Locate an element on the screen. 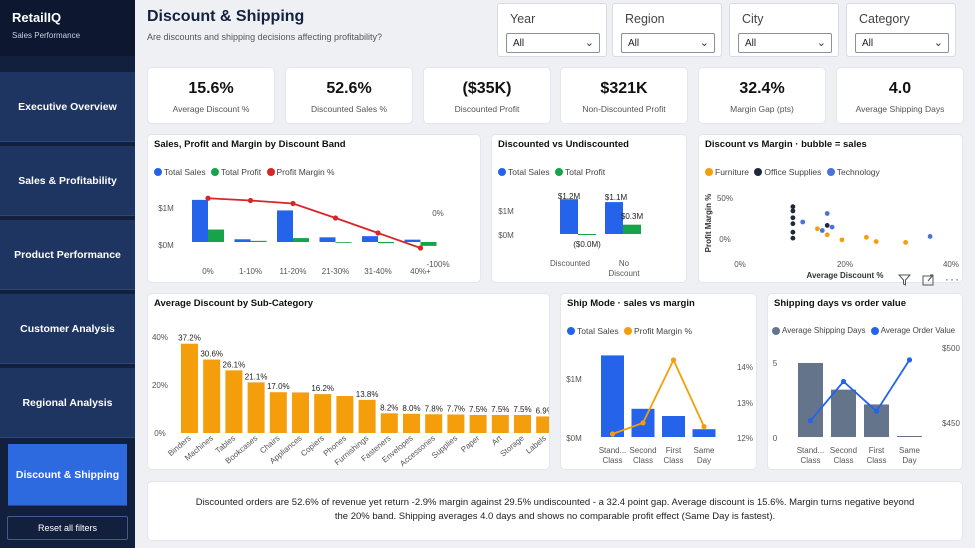  y2-tick-label: -100% is located at coordinates (437, 264).